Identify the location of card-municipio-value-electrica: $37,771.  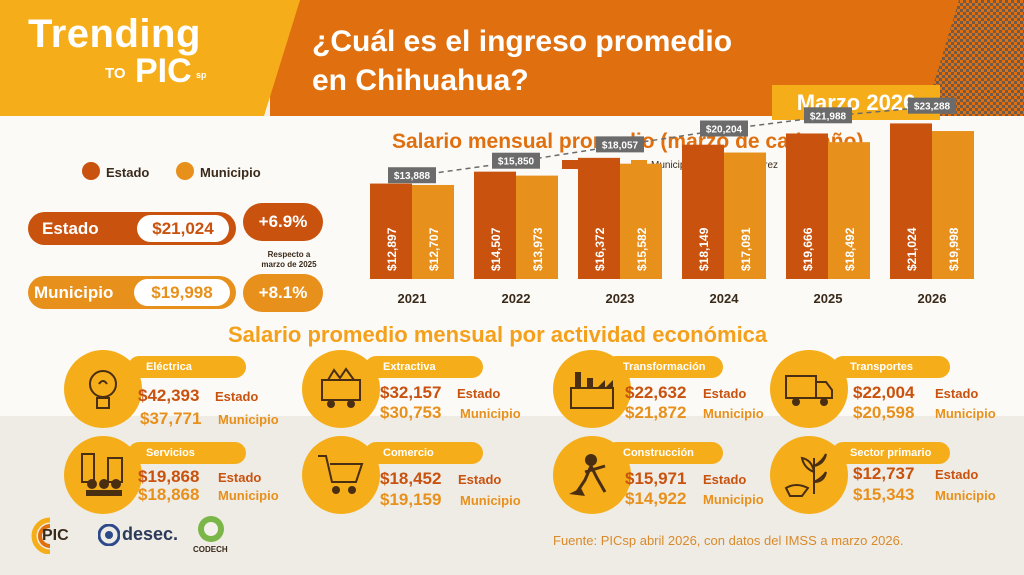
(171, 418).